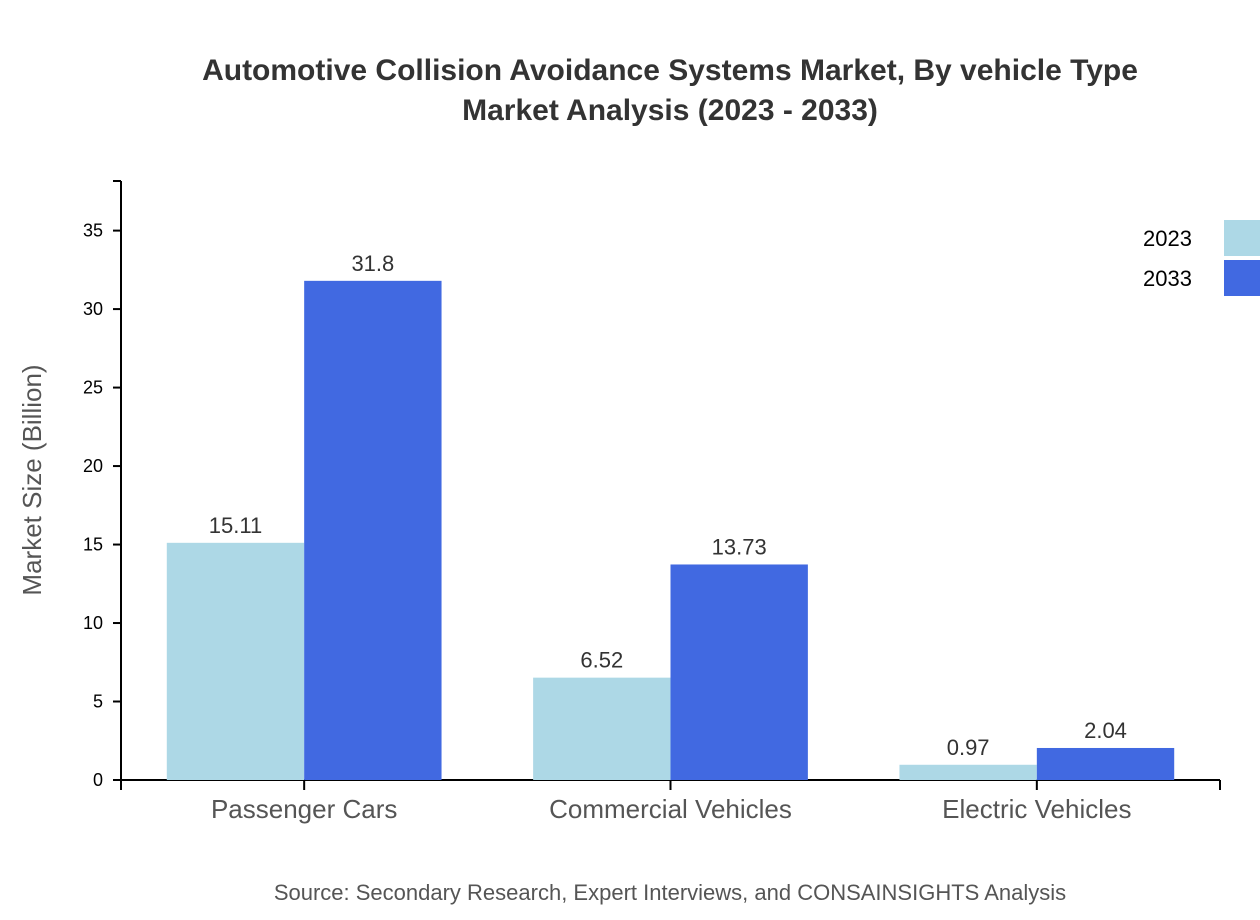  Describe the element at coordinates (1036, 809) in the screenshot. I see `x-tick-label: Electric Vehicles` at that location.